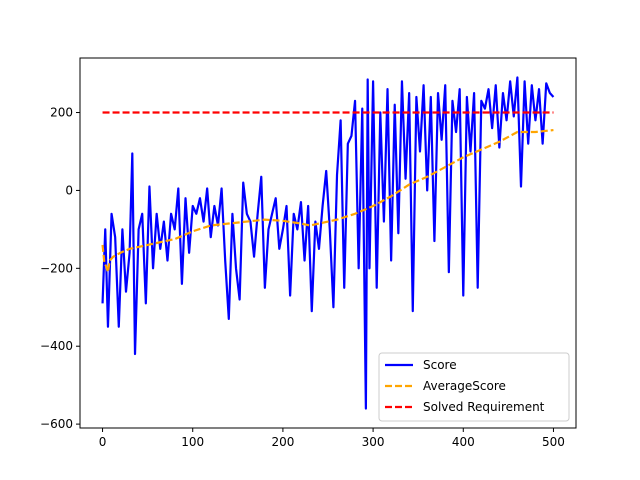 The height and width of the screenshot is (480, 640). I want to click on y-tick-label: −400, so click(56, 346).